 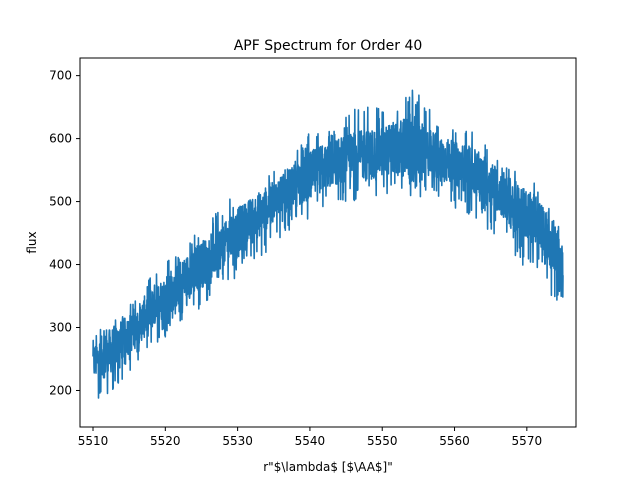 I want to click on y-axis: 200 300 400 500 600 700, so click(x=64, y=233).